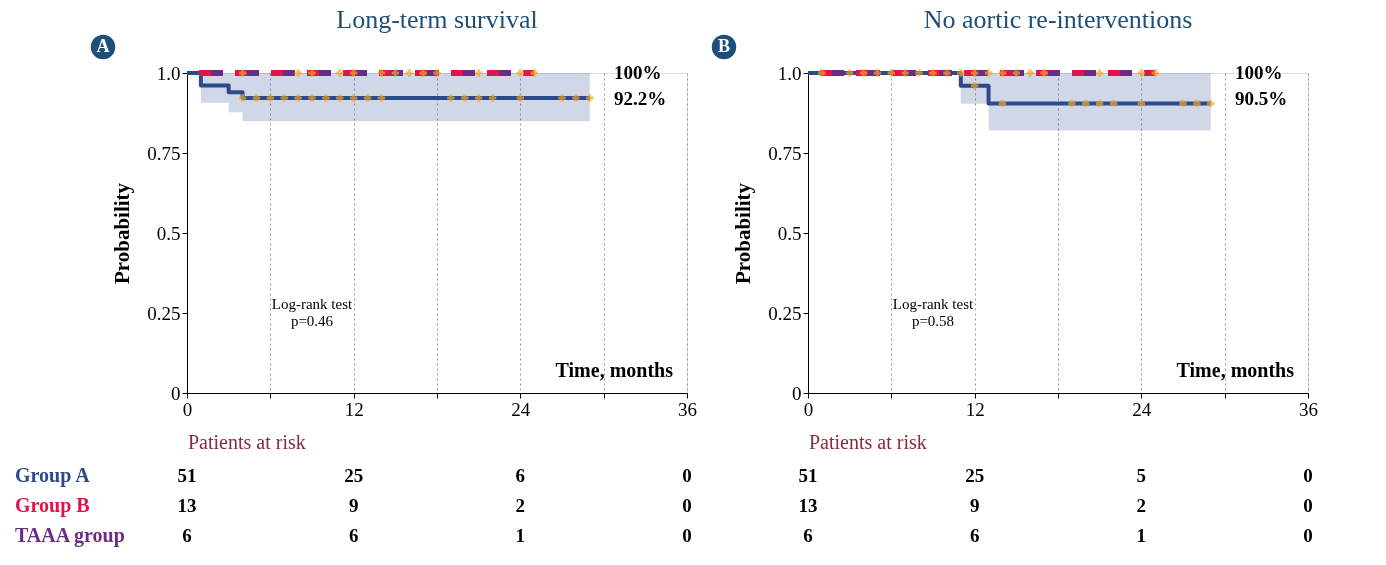 The width and height of the screenshot is (1386, 565). I want to click on annotation: Log-rank test p=0.46, so click(312, 312).